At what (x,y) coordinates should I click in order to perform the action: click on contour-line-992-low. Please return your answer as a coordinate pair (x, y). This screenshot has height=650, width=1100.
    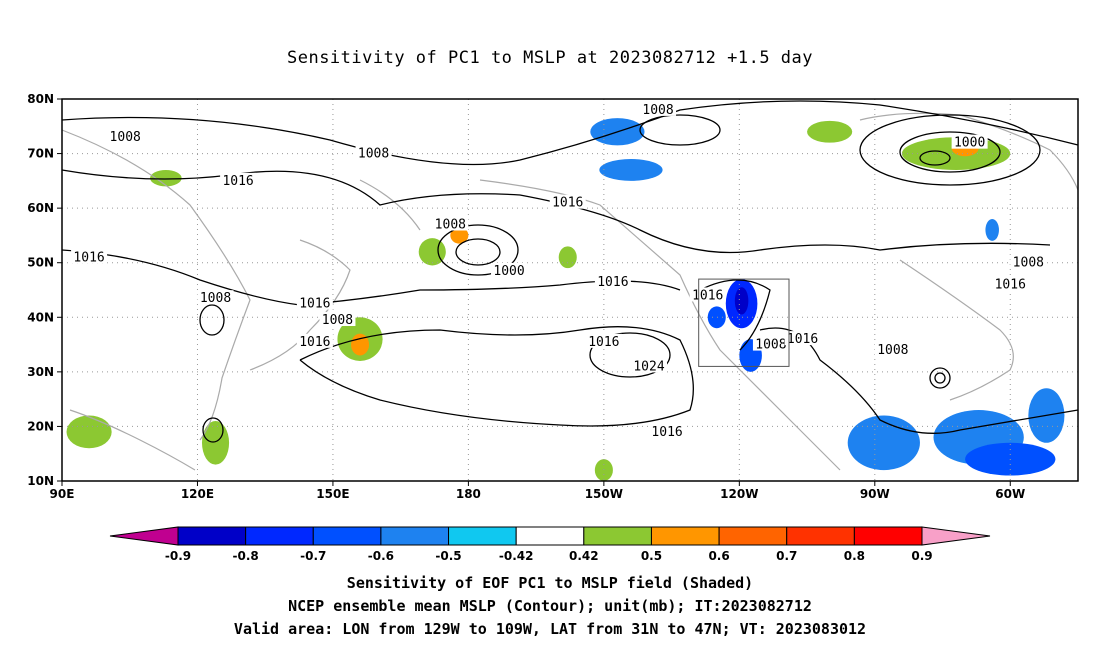
    Looking at the image, I should click on (478, 252).